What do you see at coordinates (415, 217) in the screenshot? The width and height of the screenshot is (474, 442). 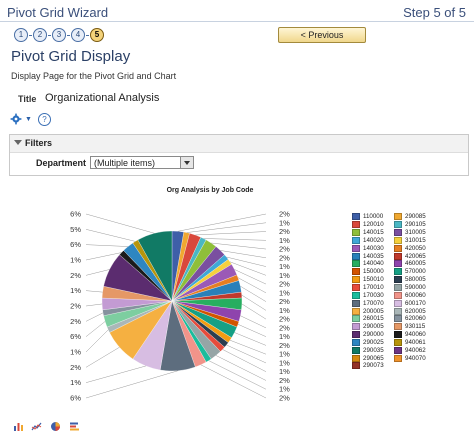 I see `legend-label: 290085` at bounding box center [415, 217].